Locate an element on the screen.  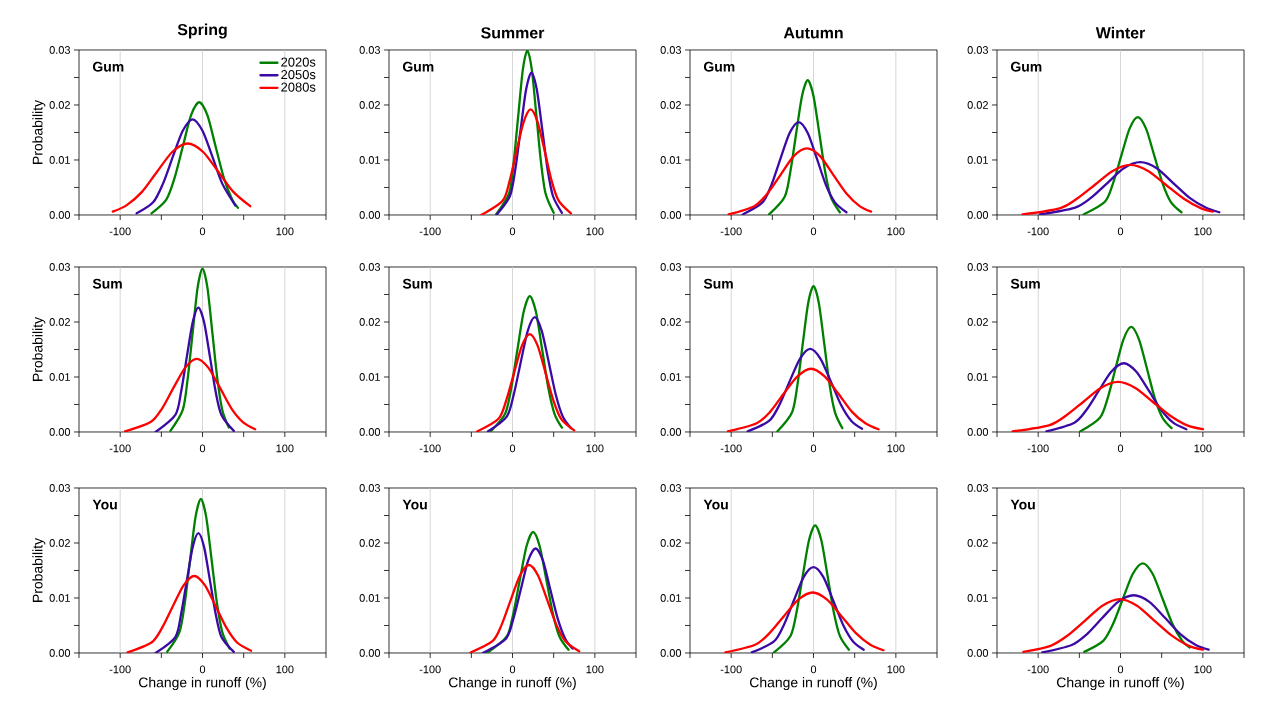
legend-label: 2080s is located at coordinates (298, 87).